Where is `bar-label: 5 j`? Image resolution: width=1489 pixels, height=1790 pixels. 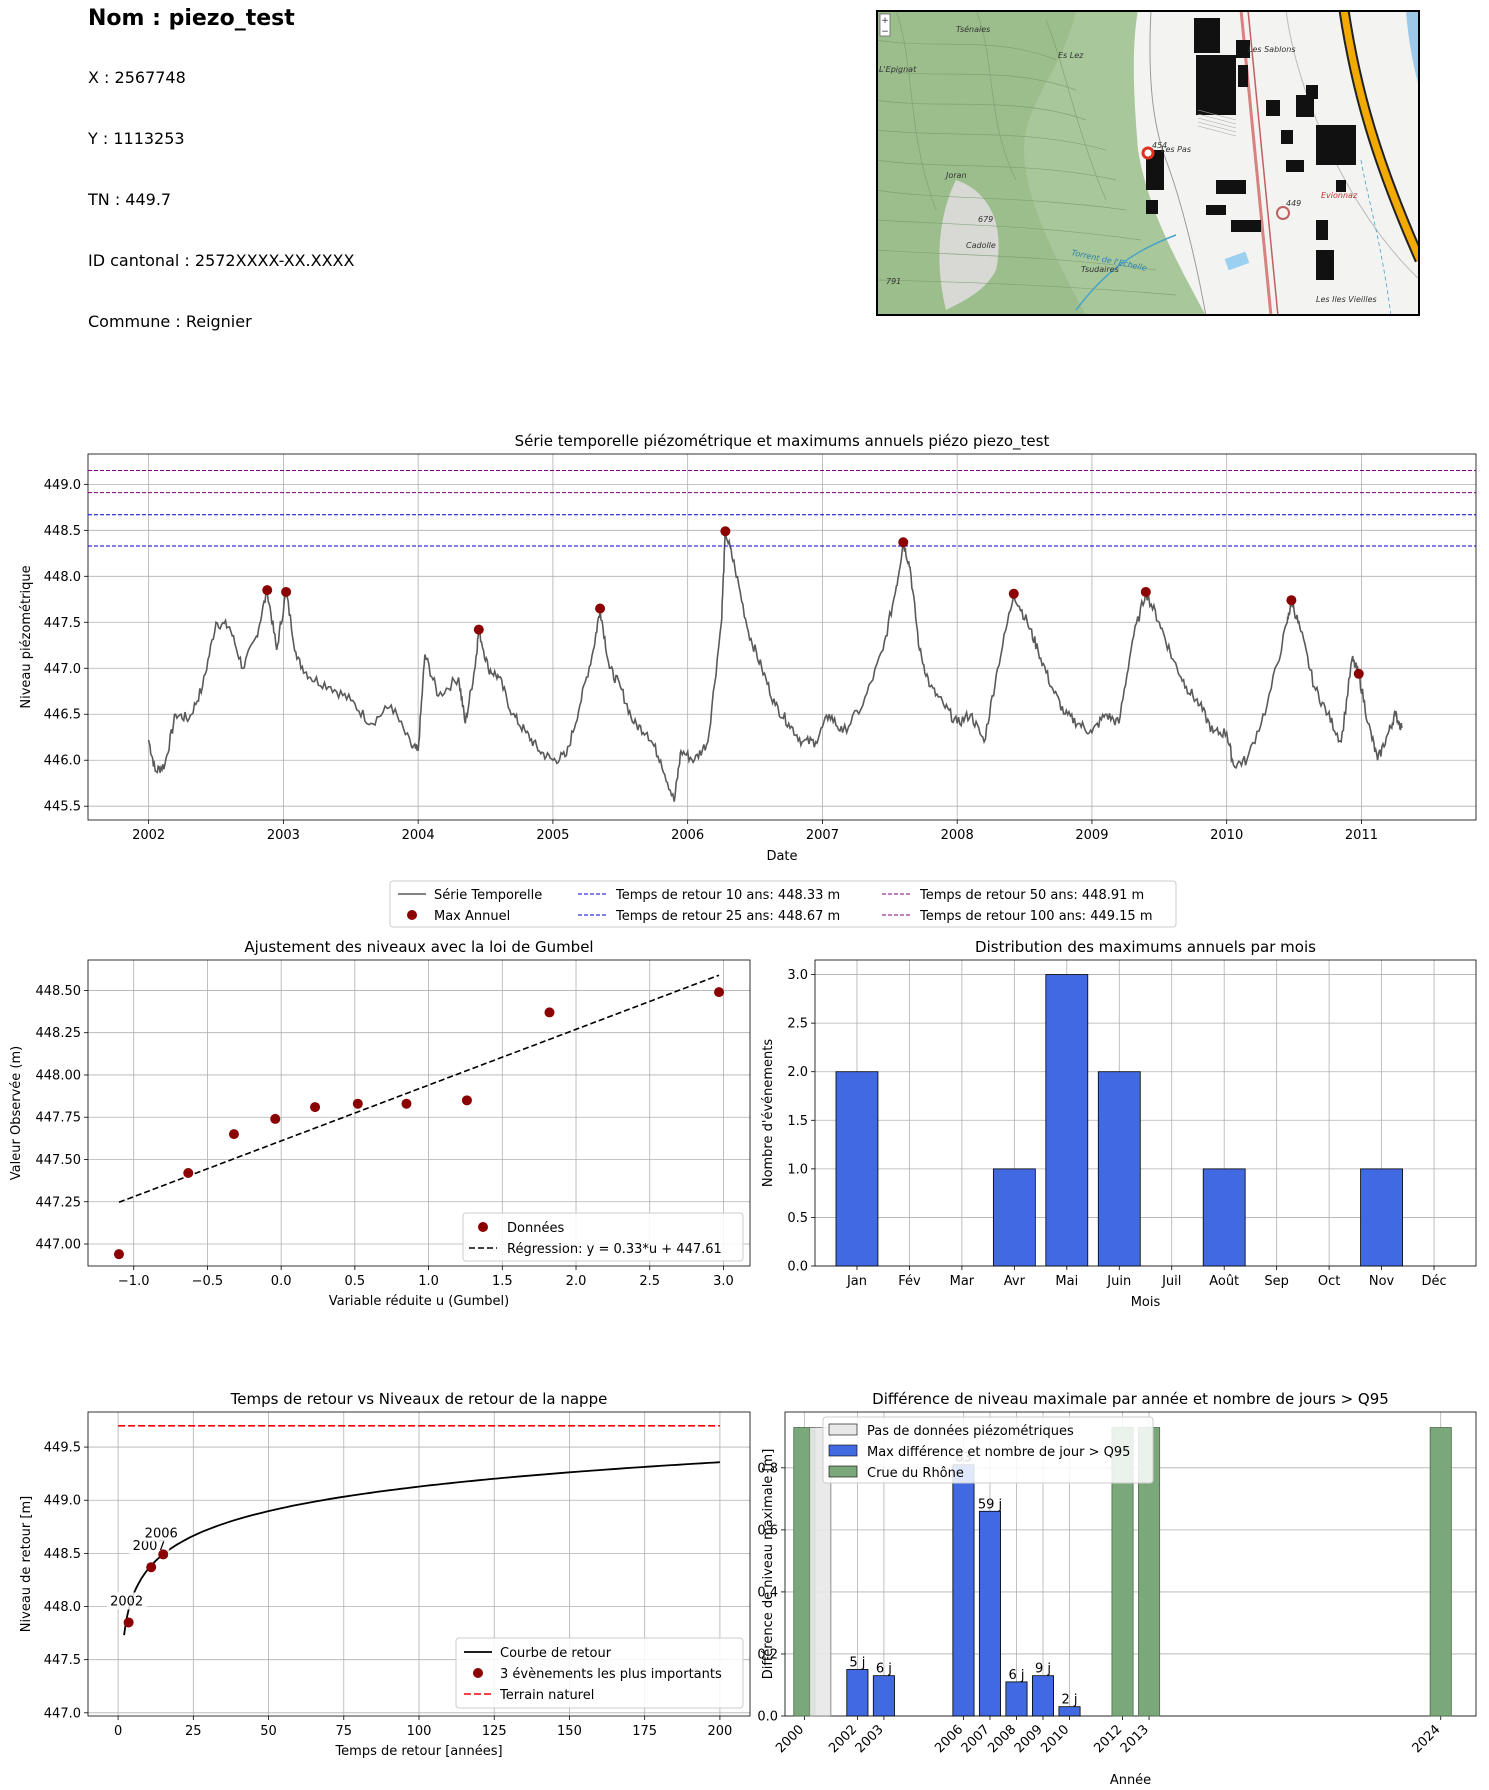 bar-label: 5 j is located at coordinates (857, 1662).